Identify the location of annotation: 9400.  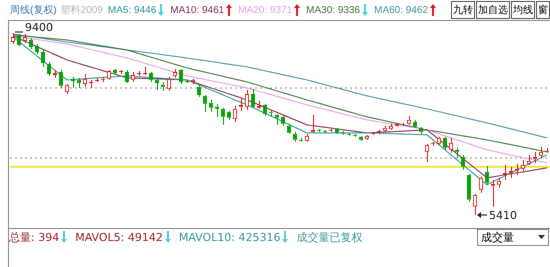
(39, 27).